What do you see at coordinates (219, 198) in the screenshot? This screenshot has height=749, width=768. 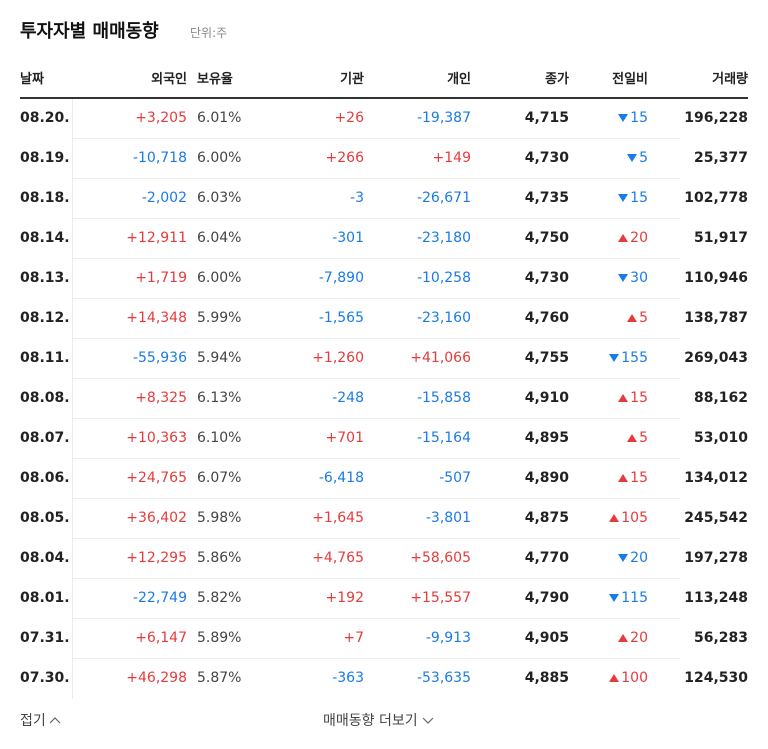 I see `data-cell: 6.03%` at bounding box center [219, 198].